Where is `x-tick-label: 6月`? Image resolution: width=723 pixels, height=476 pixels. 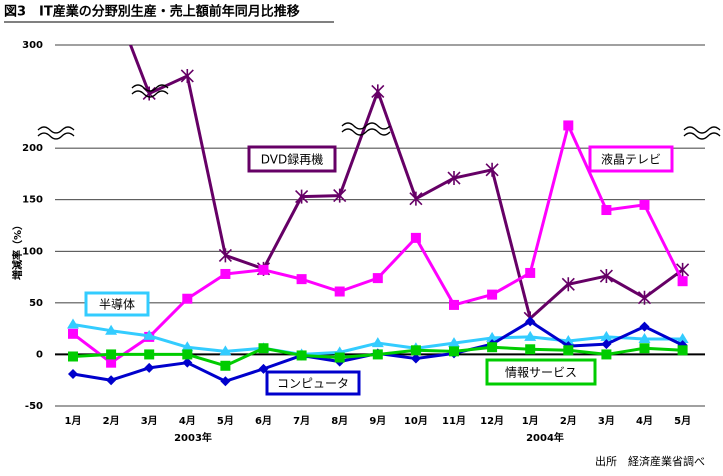 x-tick-label: 6月 is located at coordinates (263, 421).